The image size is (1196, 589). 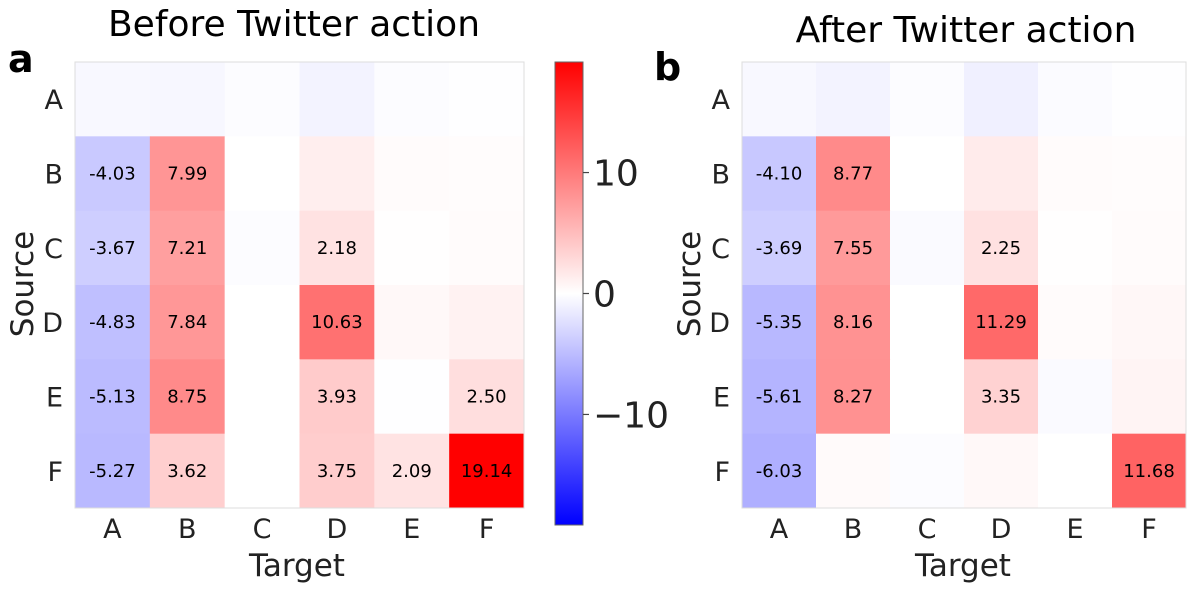 I want to click on colorbar-tick-label: 0, so click(x=604, y=295).